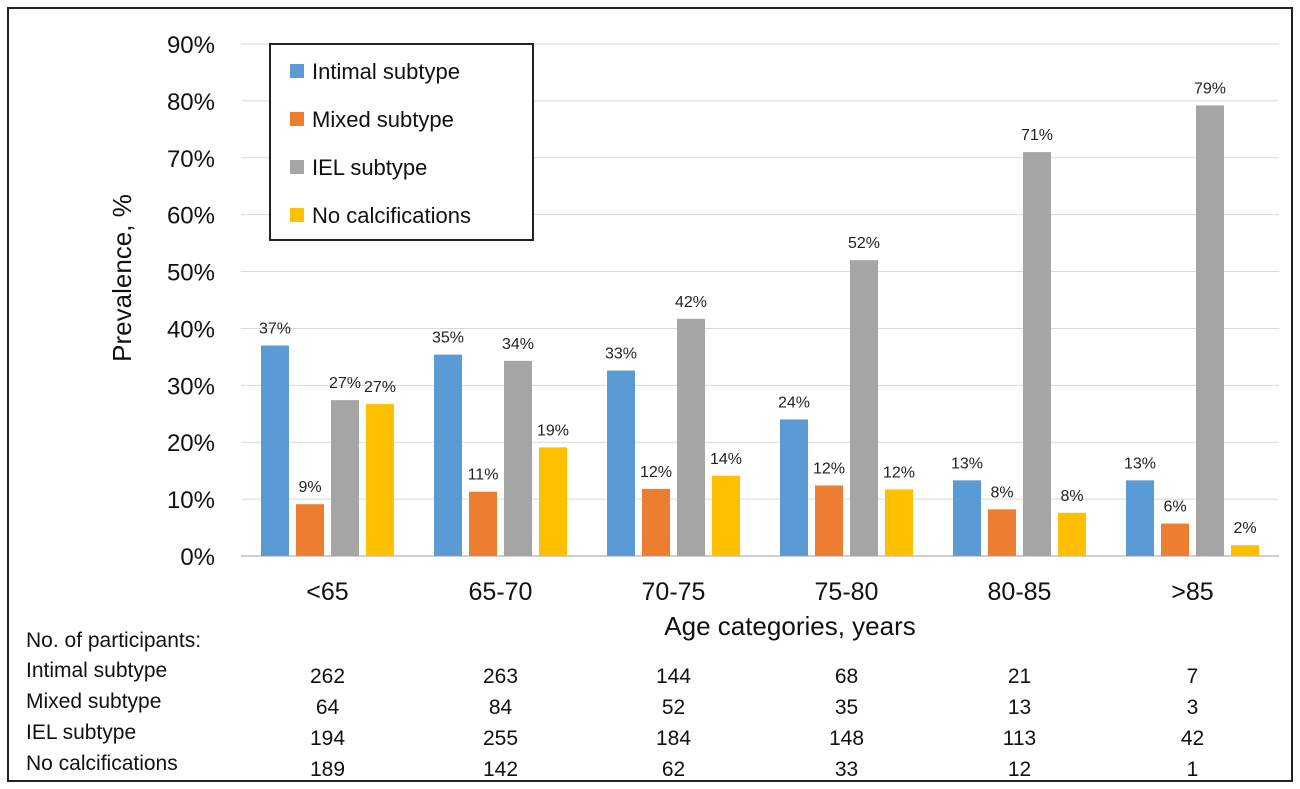  I want to click on data-label: 9%, so click(309, 487).